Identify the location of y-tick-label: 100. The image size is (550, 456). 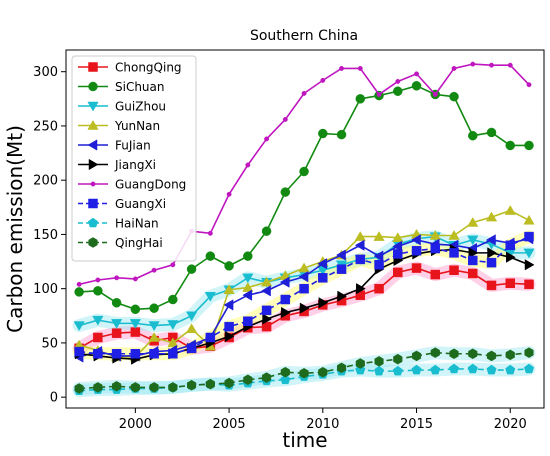
(45, 289).